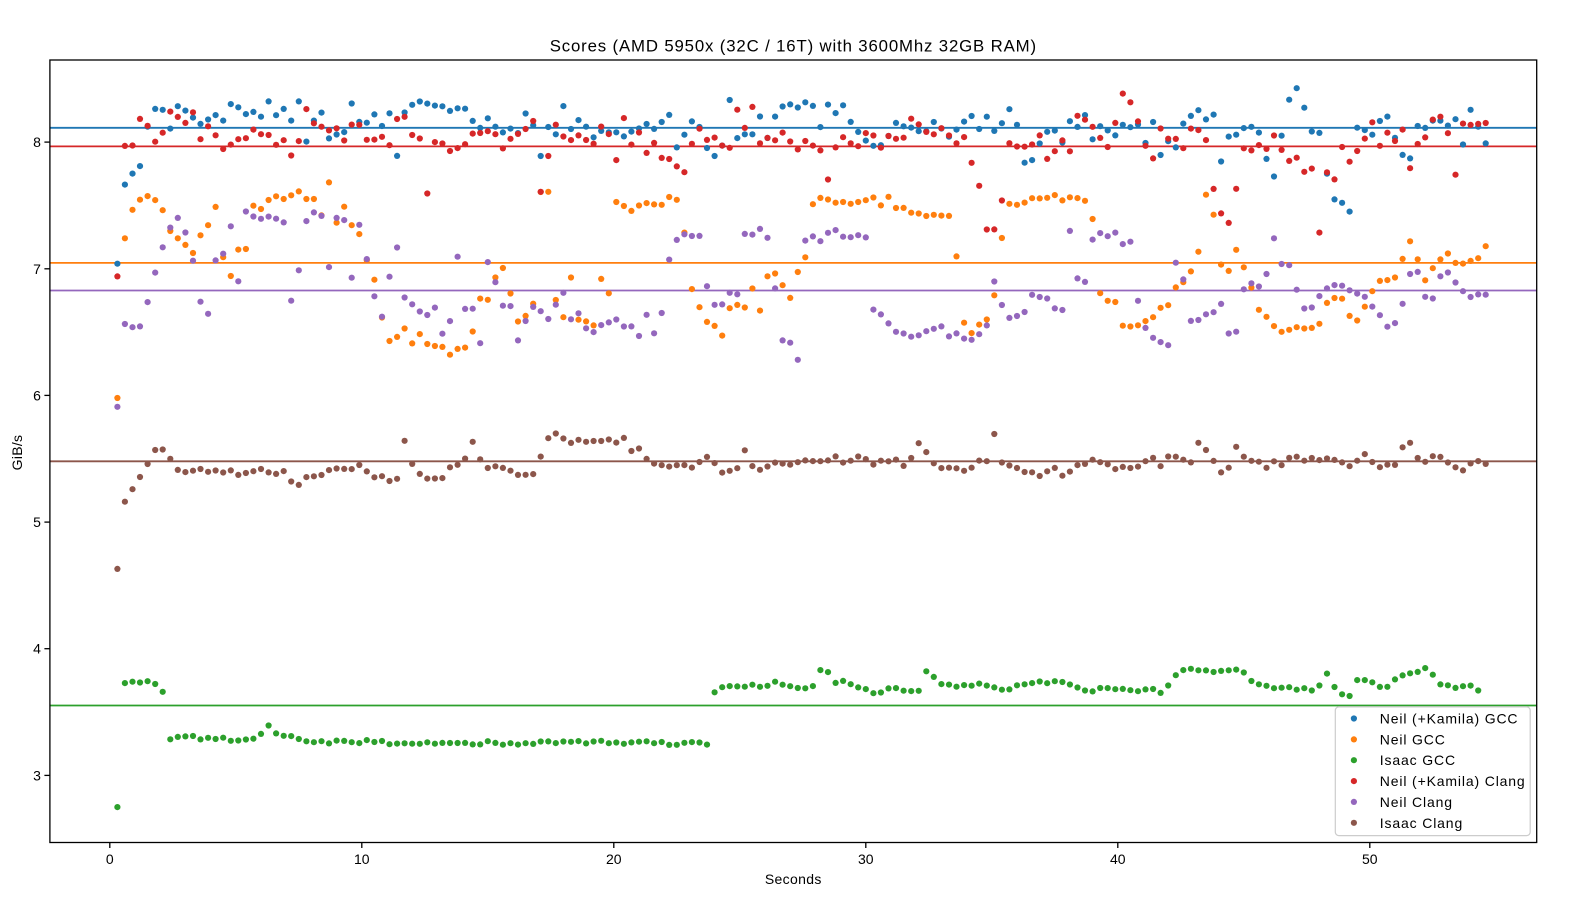 This screenshot has height=903, width=1590. Describe the element at coordinates (37, 649) in the screenshot. I see `svg-text: 4` at that location.